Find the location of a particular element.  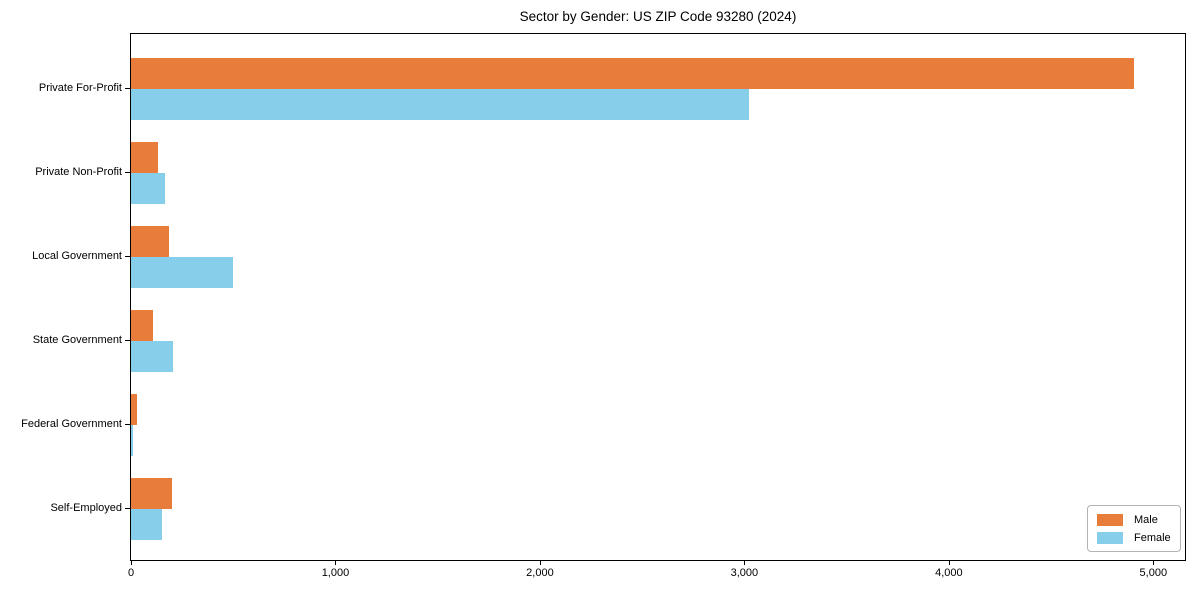

xtick-label: 2,000 is located at coordinates (540, 573).